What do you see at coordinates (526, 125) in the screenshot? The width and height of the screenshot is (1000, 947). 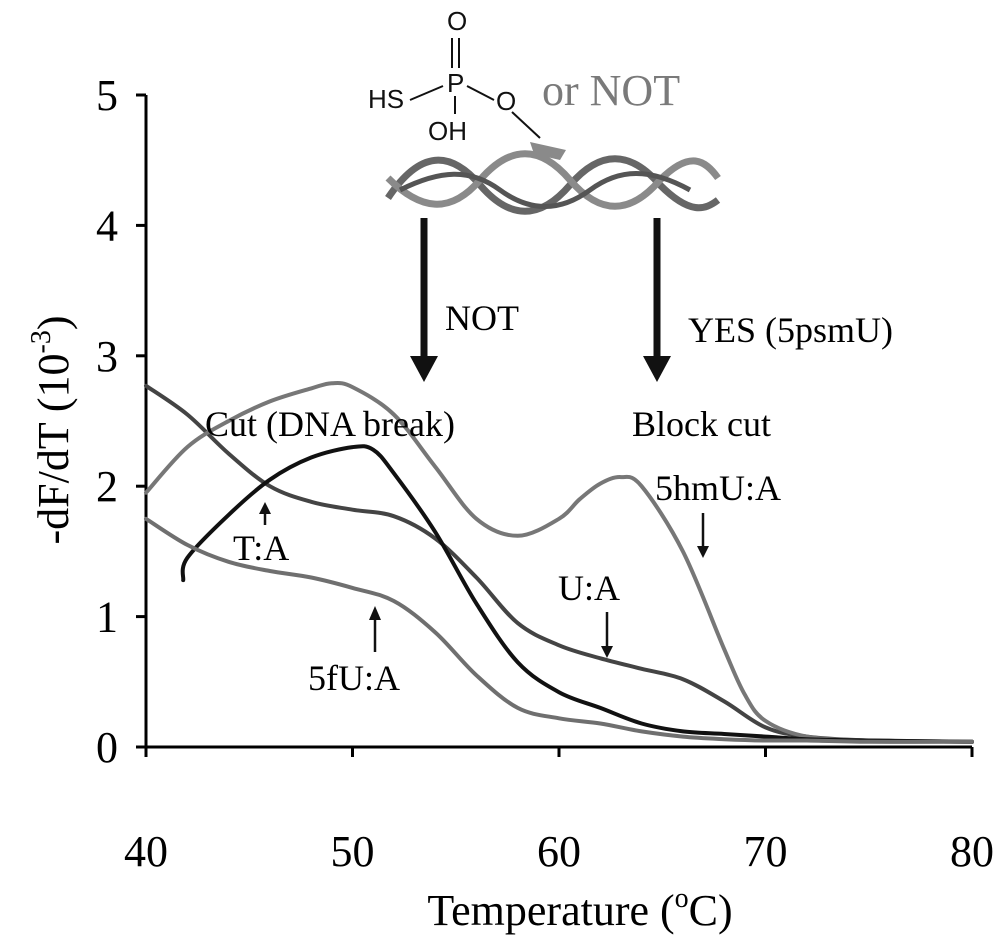 I see `mol-bond-o-linker` at bounding box center [526, 125].